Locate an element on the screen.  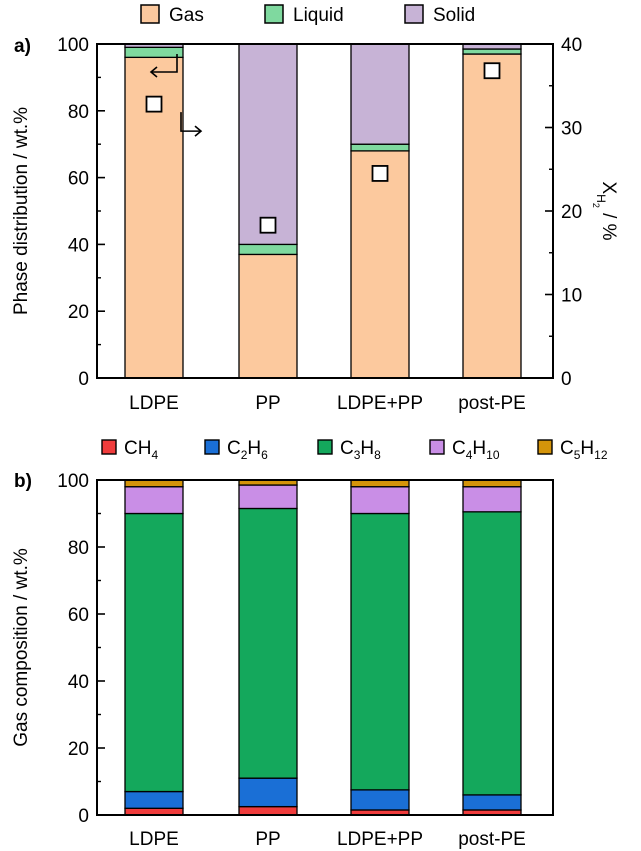
y2-tick-label: 20 is located at coordinates (571, 212).